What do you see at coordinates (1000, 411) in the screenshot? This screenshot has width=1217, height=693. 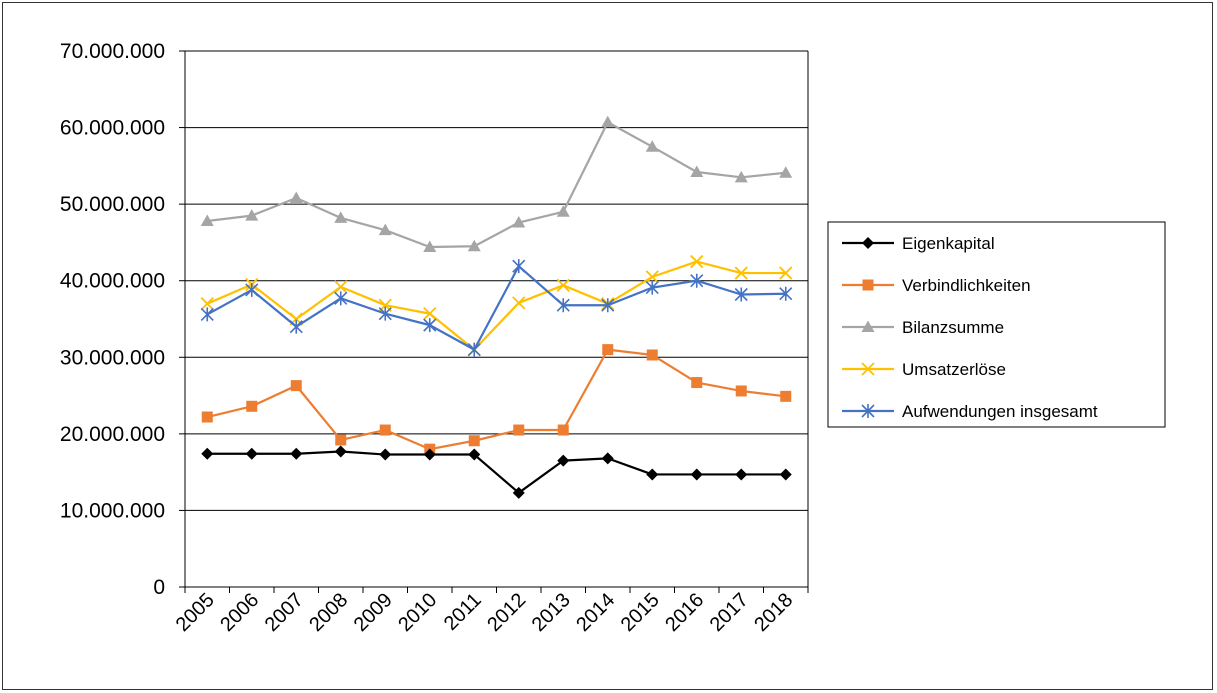 I see `legend-label: Aufwendungen insgesamt` at bounding box center [1000, 411].